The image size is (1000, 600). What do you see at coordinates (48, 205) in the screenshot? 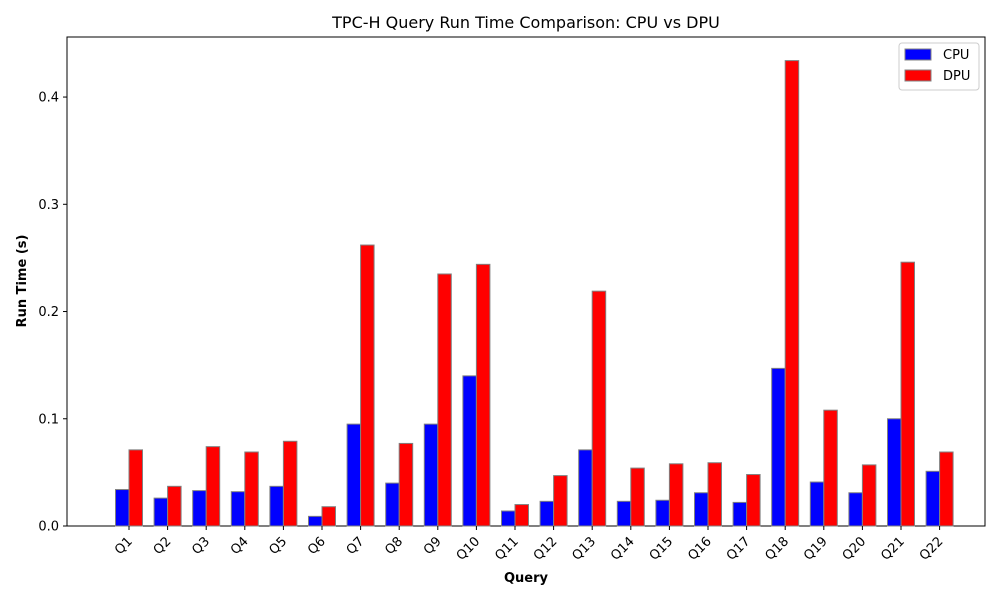
I see `y-tick-label: 0.3` at bounding box center [48, 205].